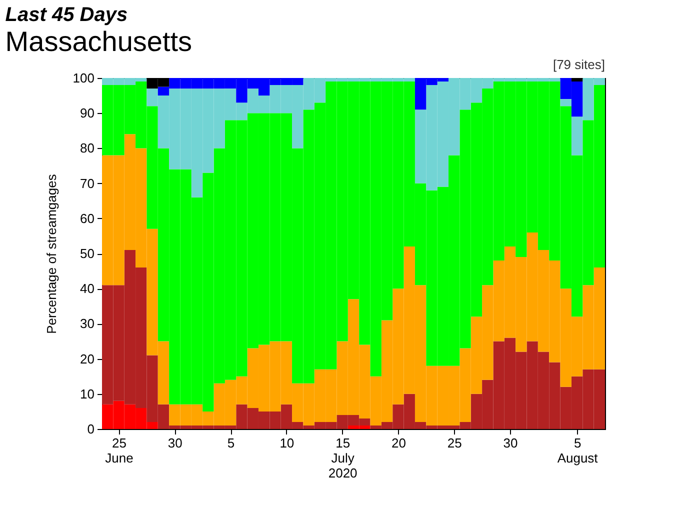  Describe the element at coordinates (87, 183) in the screenshot. I see `y-tick-label: 70` at that location.